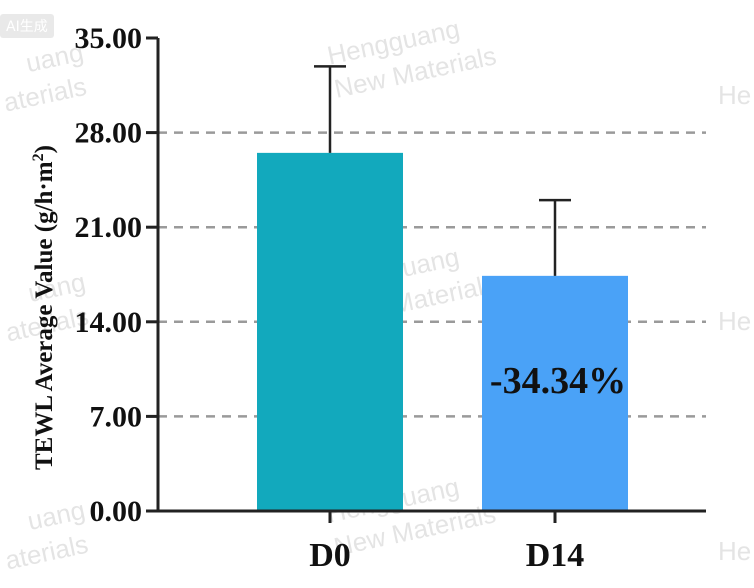 The height and width of the screenshot is (588, 754). What do you see at coordinates (116, 511) in the screenshot?
I see `y-tick-label: 0.00` at bounding box center [116, 511].